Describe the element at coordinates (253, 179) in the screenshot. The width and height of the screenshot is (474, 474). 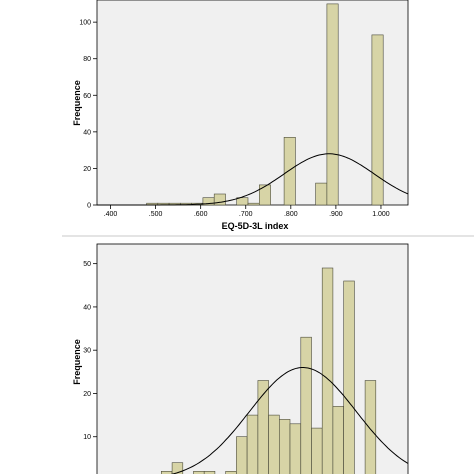
I see `top-normal-curve` at that location.